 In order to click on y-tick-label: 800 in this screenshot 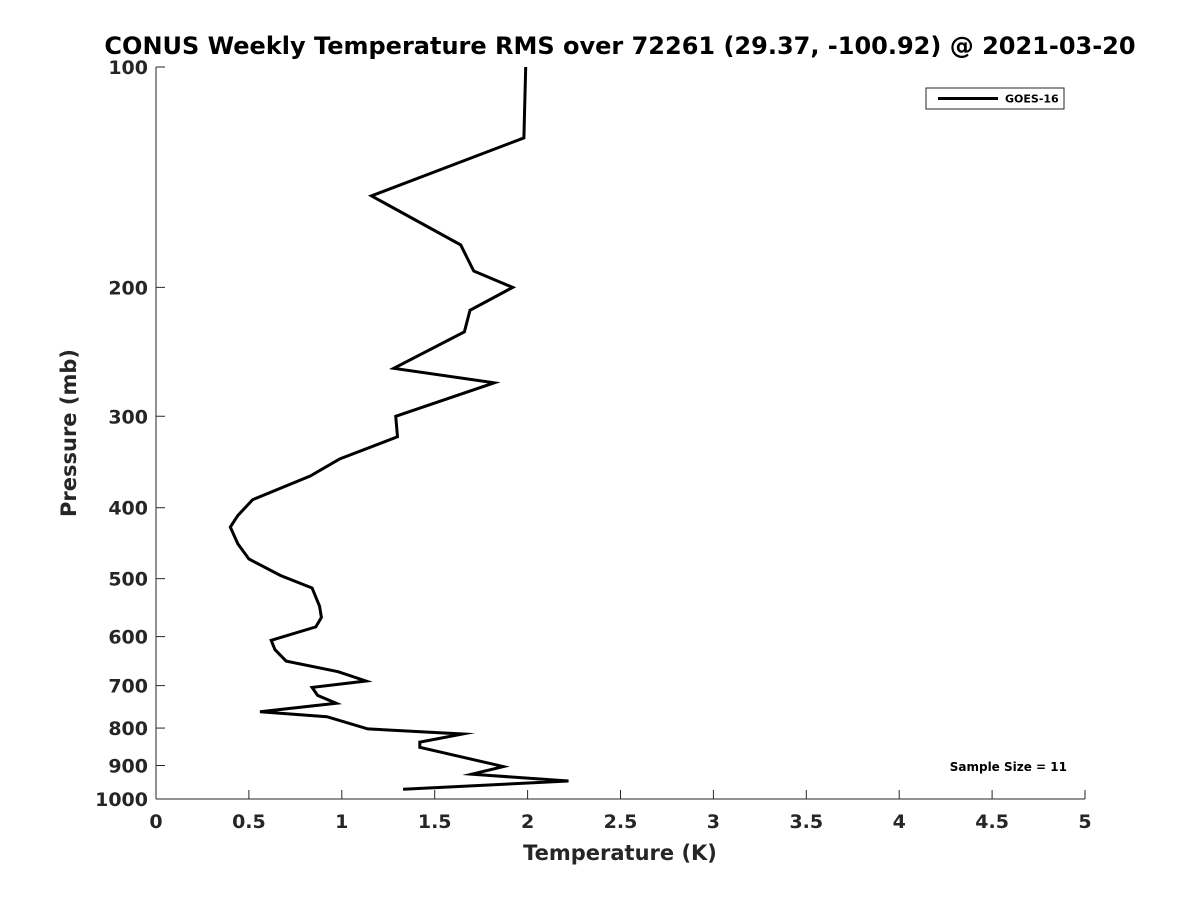, I will do `click(128, 729)`.